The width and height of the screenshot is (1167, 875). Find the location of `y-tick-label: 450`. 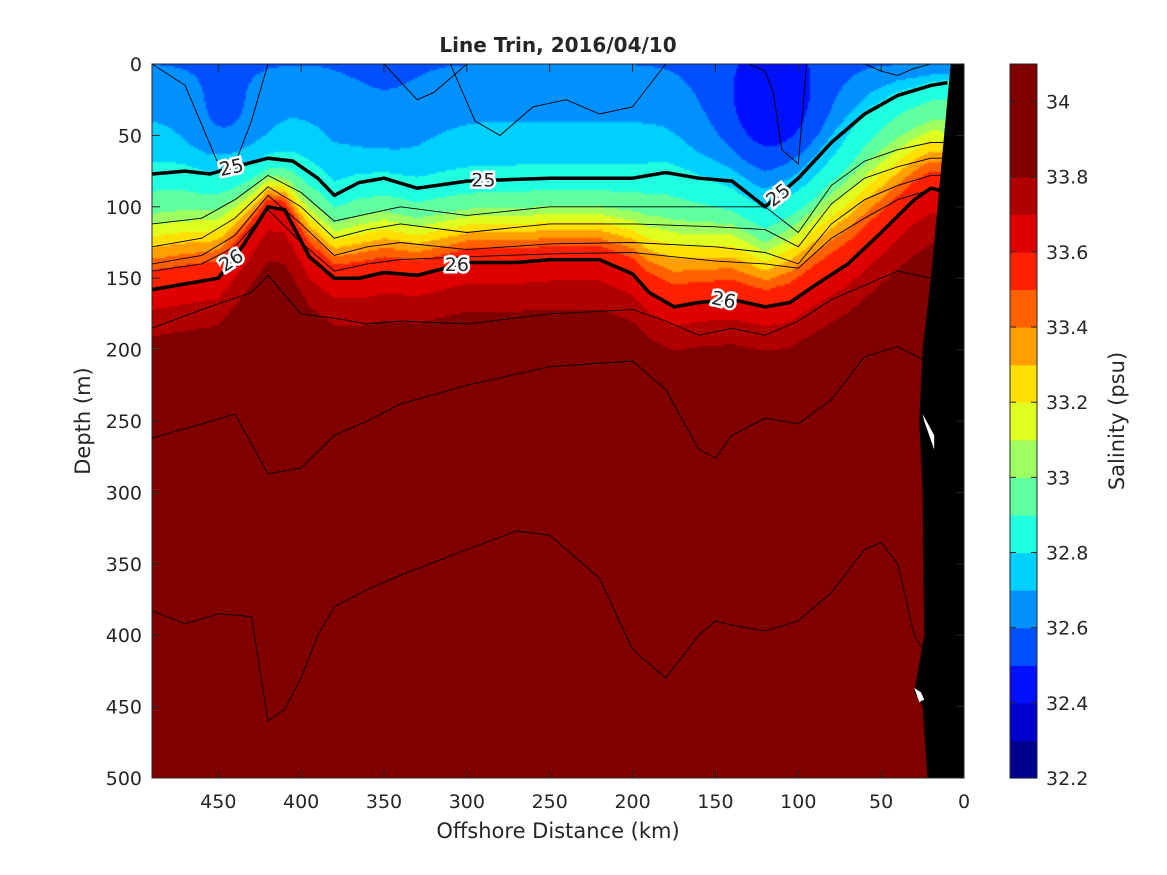

y-tick-label: 450 is located at coordinates (124, 708).